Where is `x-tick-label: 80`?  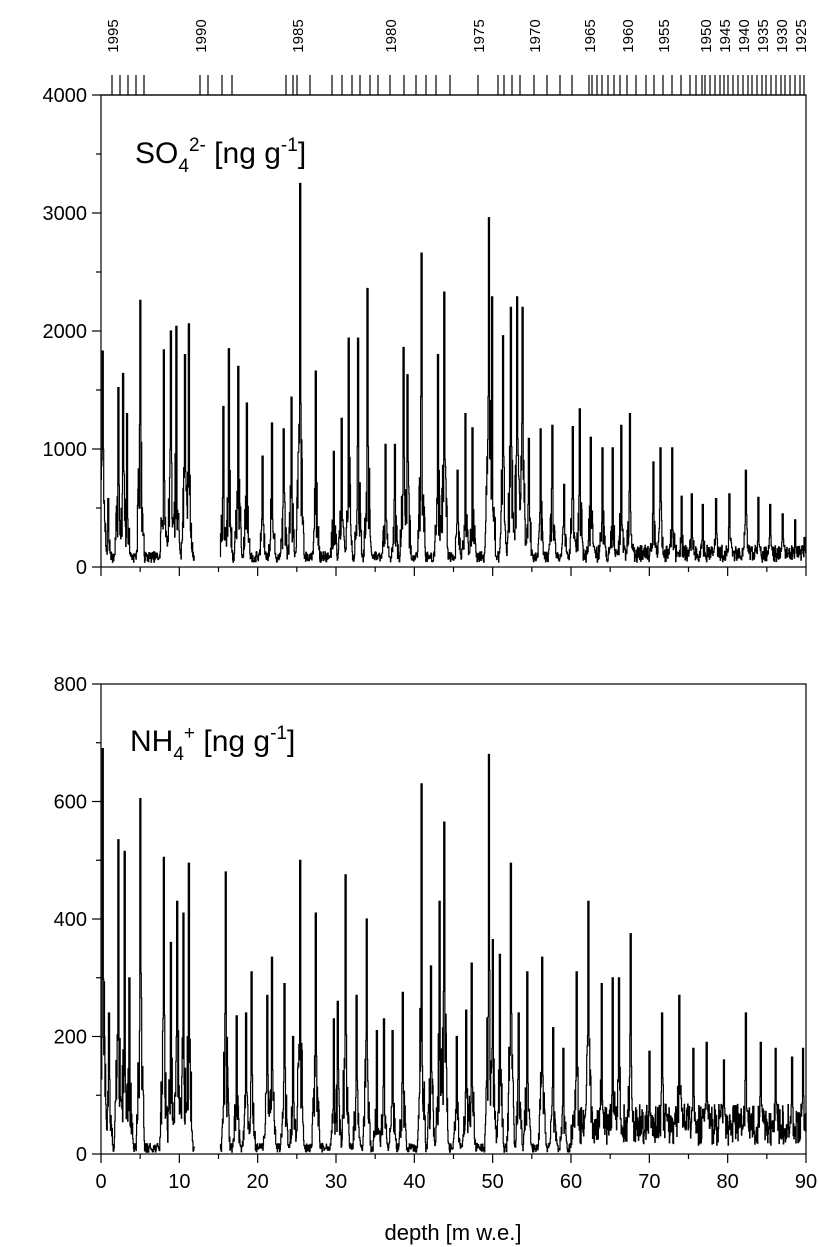
x-tick-label: 80 is located at coordinates (728, 1182).